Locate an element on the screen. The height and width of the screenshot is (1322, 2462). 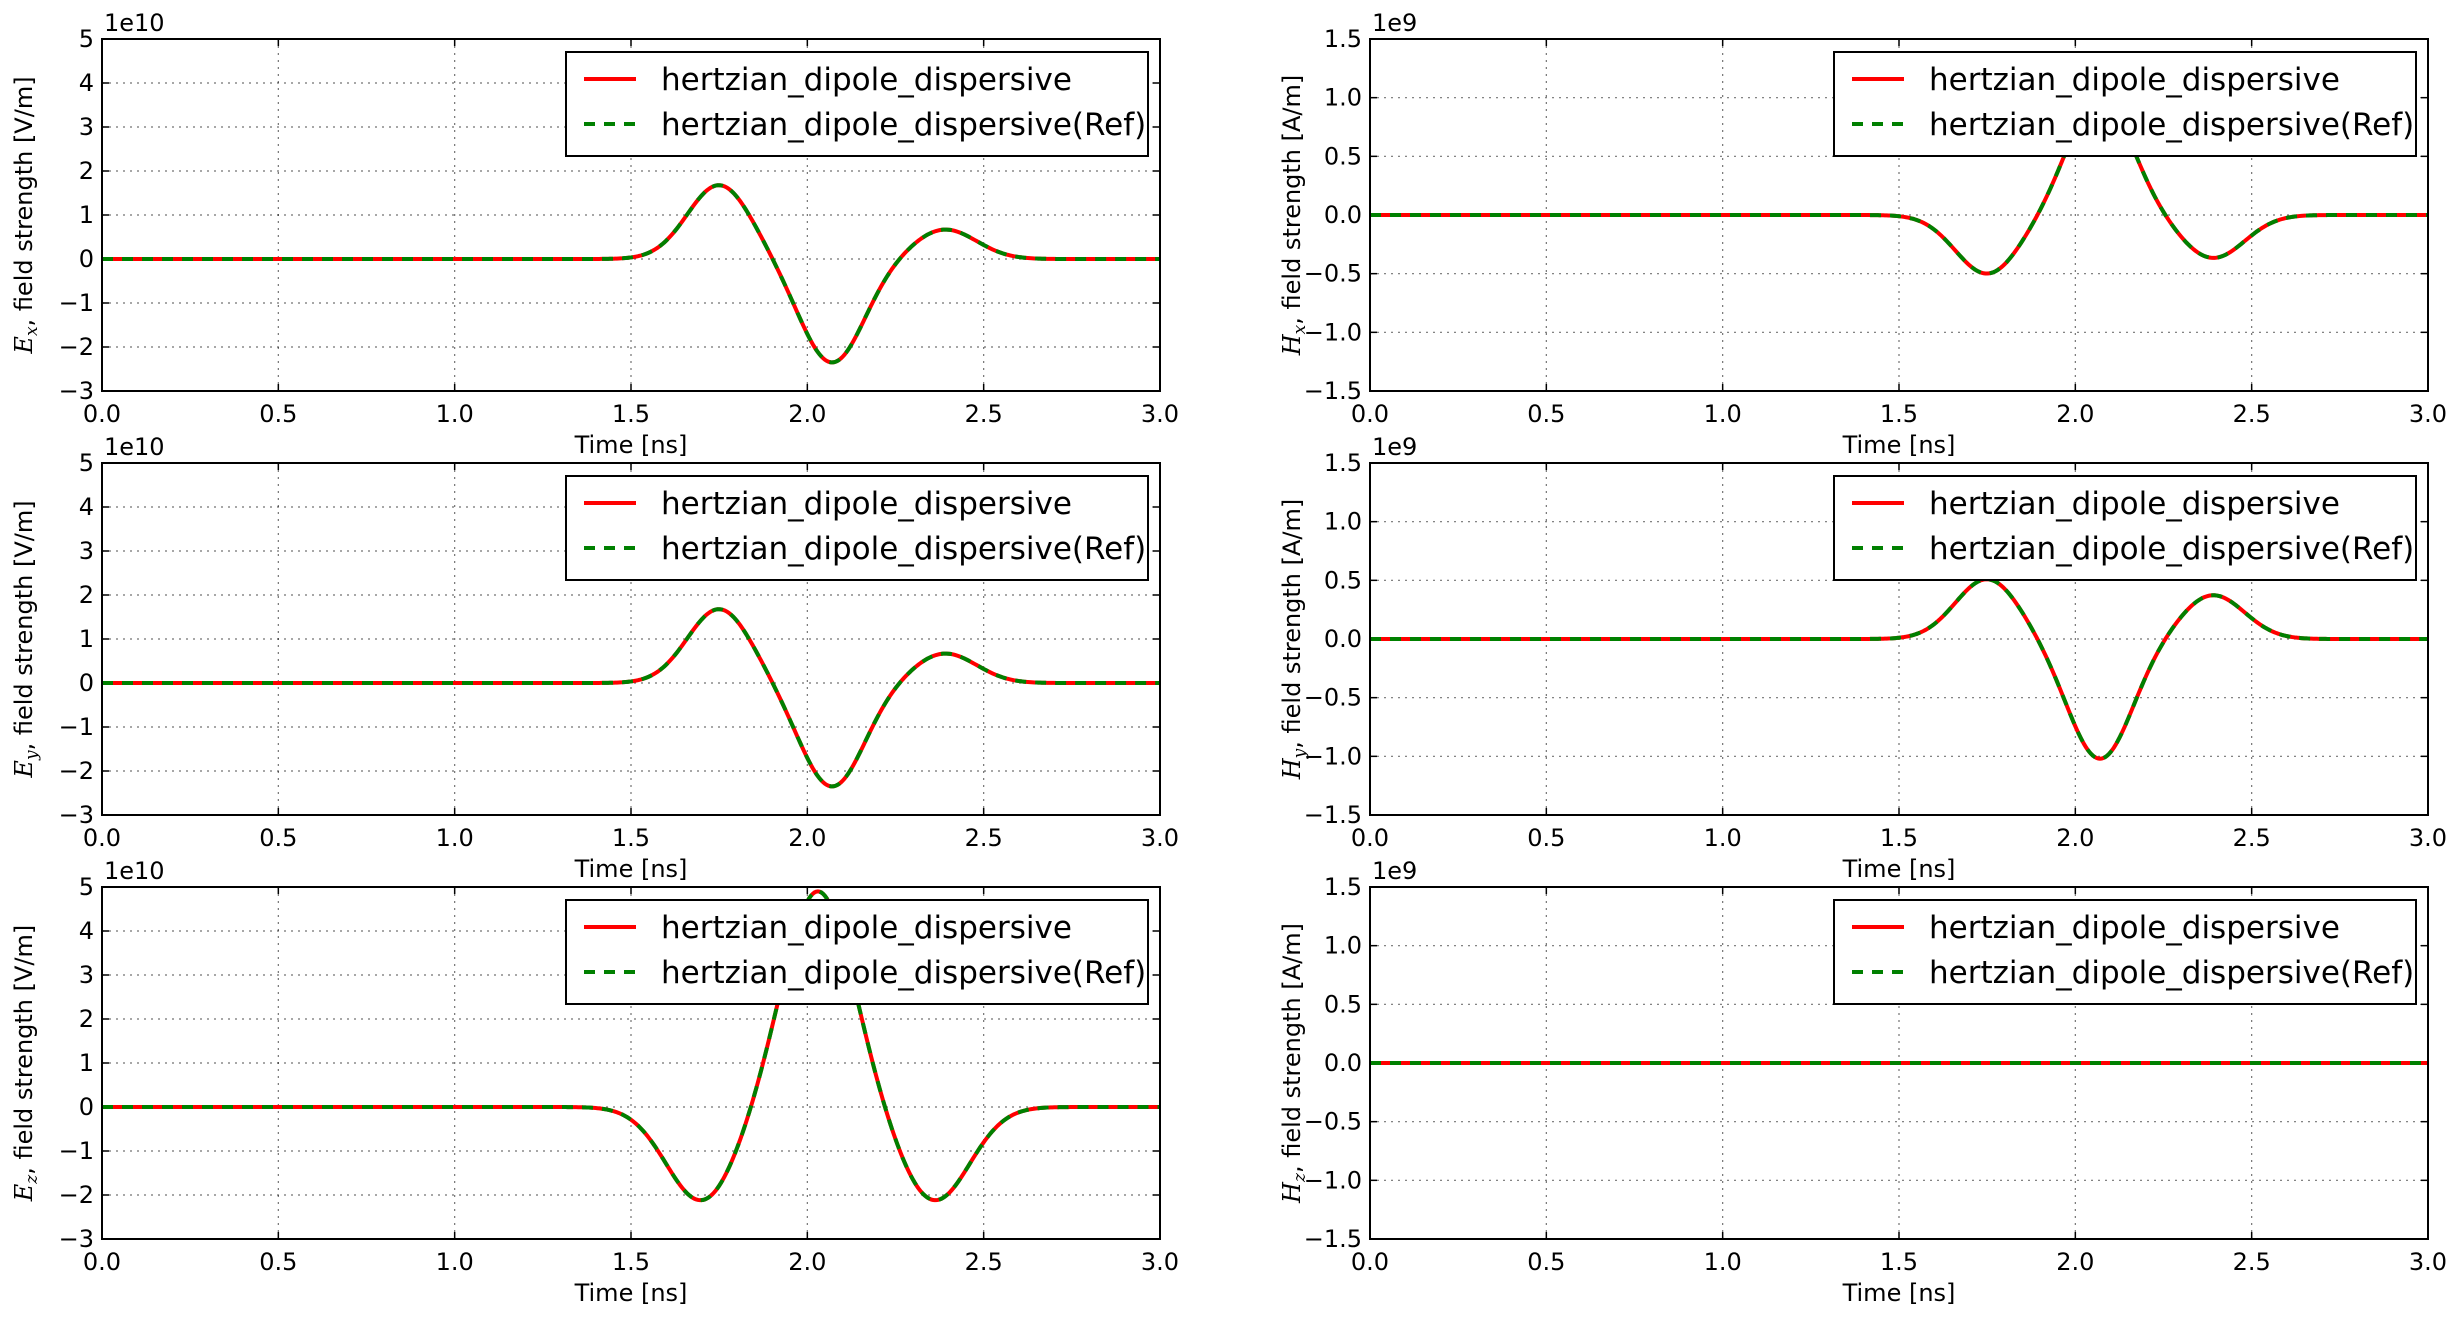
y-axis-label: Ex, field strength [V/m] is located at coordinates (26, 215).